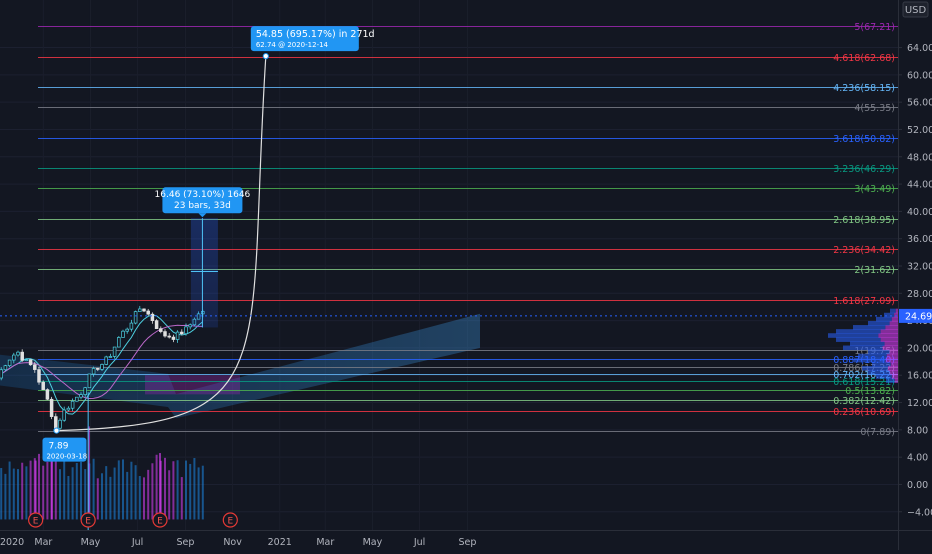  I want to click on last-price: 24.69, so click(466, 315).